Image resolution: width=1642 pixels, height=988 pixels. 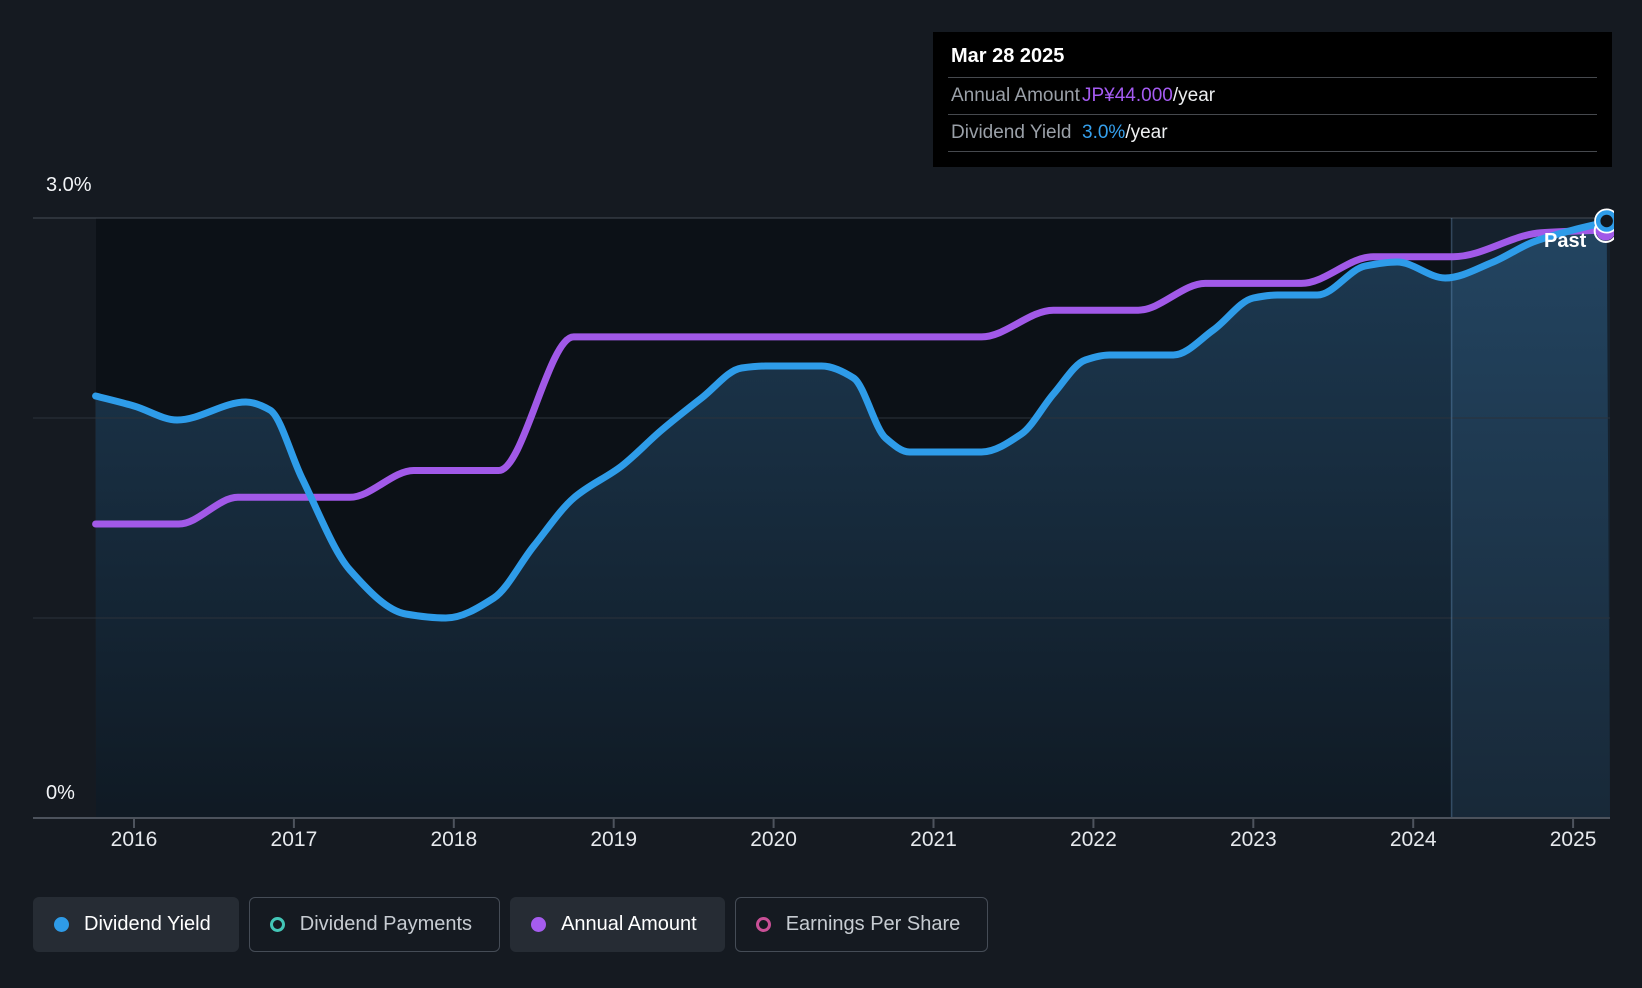 I want to click on x-axis-label-2024: 2024, so click(x=1413, y=839).